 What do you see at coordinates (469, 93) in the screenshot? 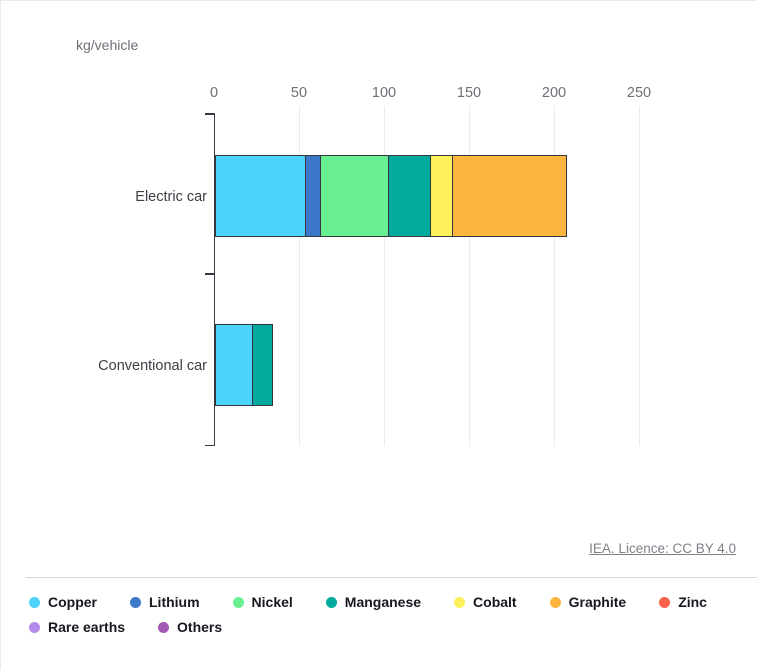
I see `x-axis-tick-label: 150` at bounding box center [469, 93].